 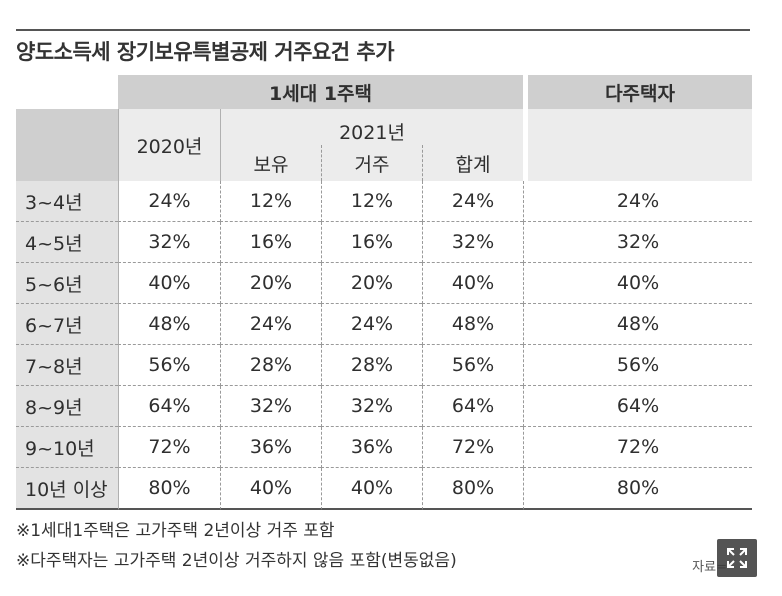 What do you see at coordinates (270, 242) in the screenshot?
I see `cell-hold: 16%` at bounding box center [270, 242].